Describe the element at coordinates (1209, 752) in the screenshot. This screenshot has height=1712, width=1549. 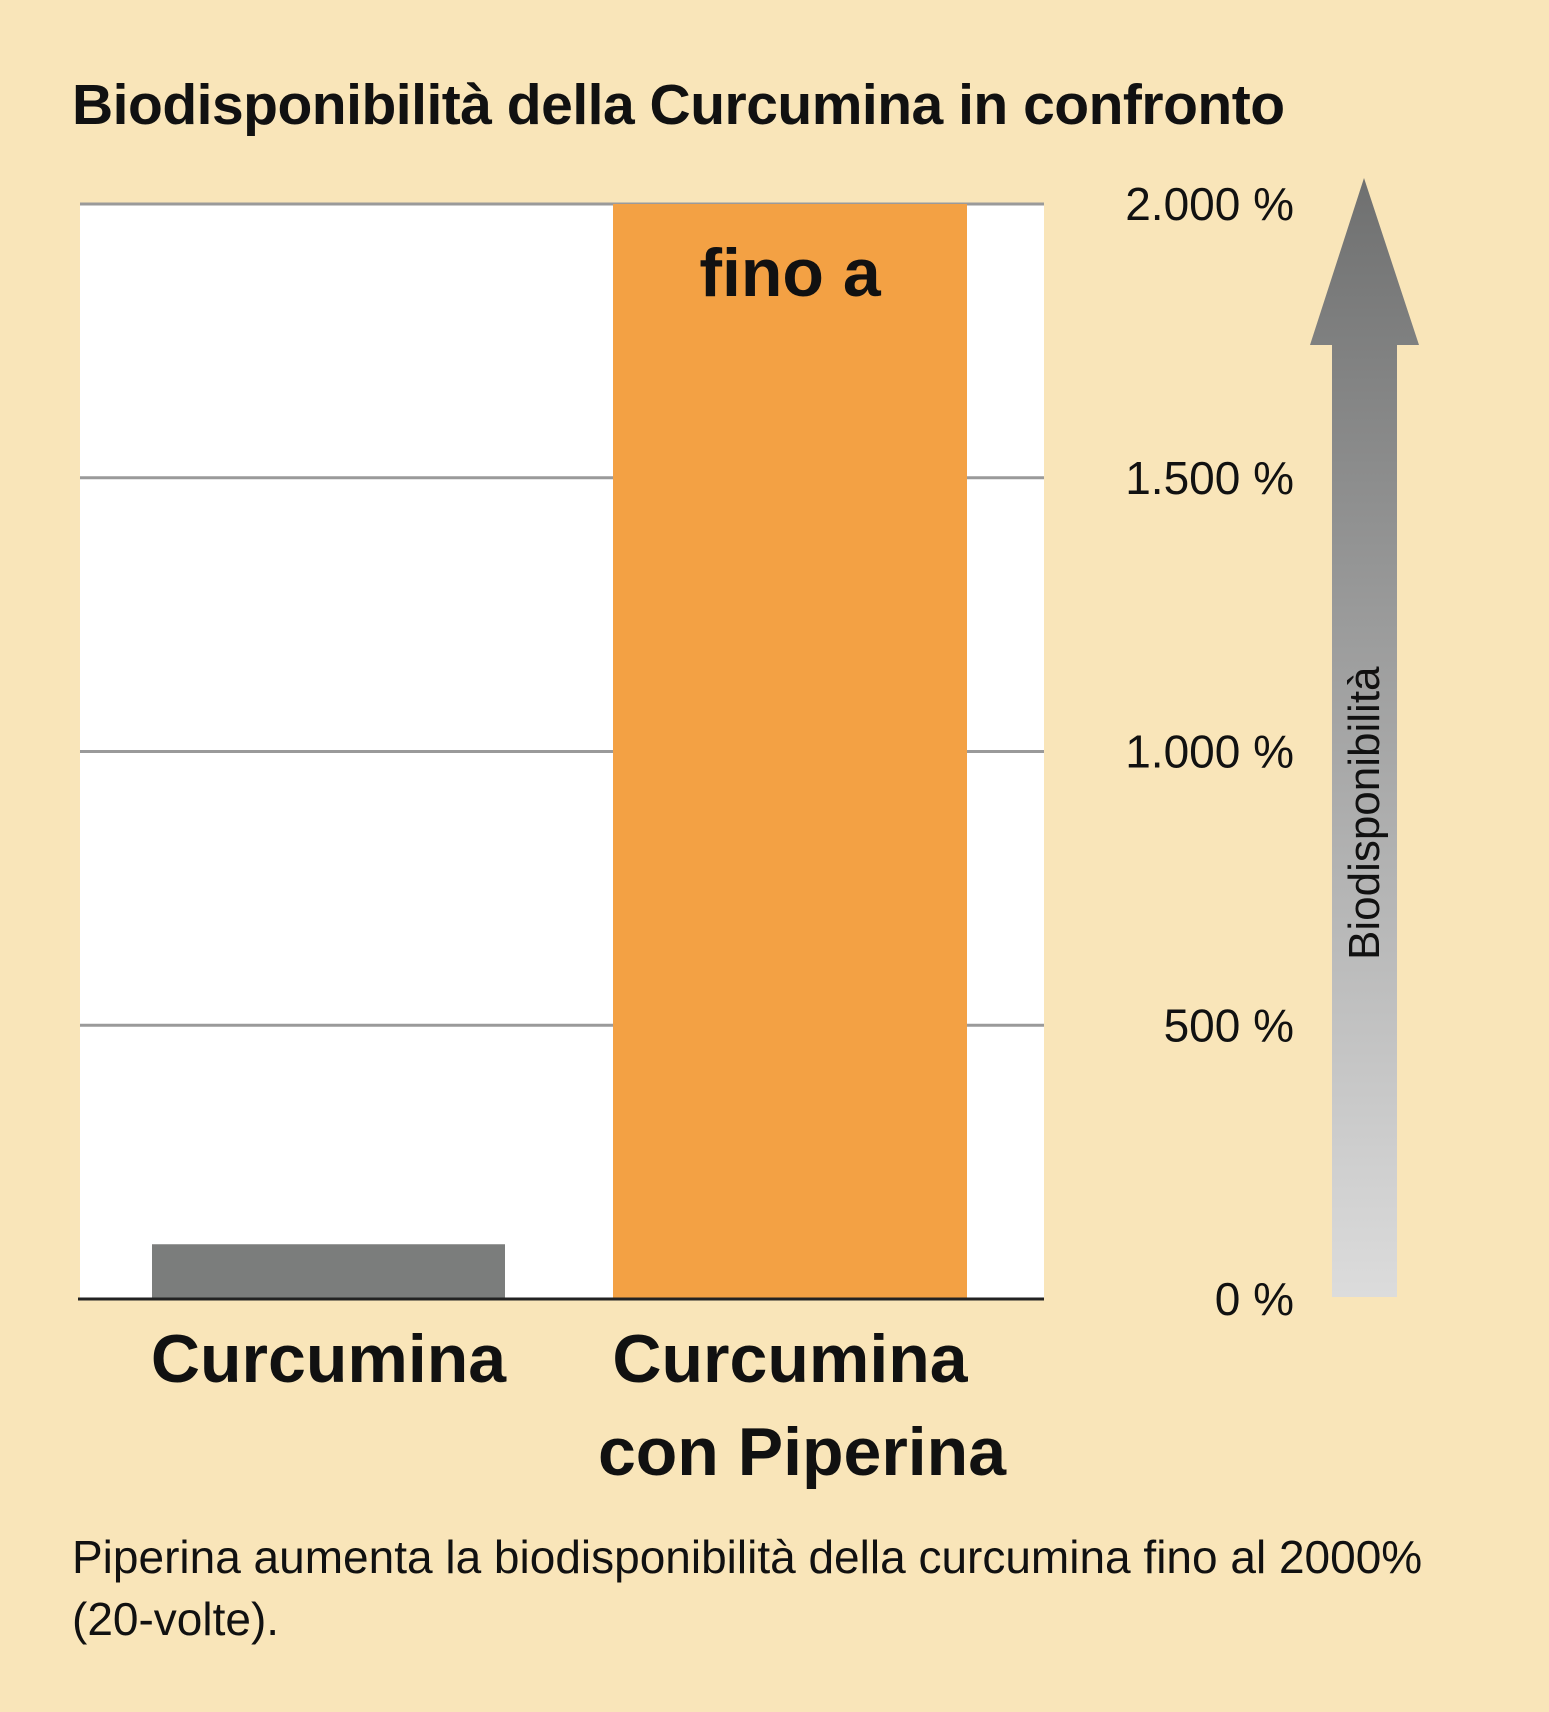
I see `y-tick-label: 1.000 %` at that location.